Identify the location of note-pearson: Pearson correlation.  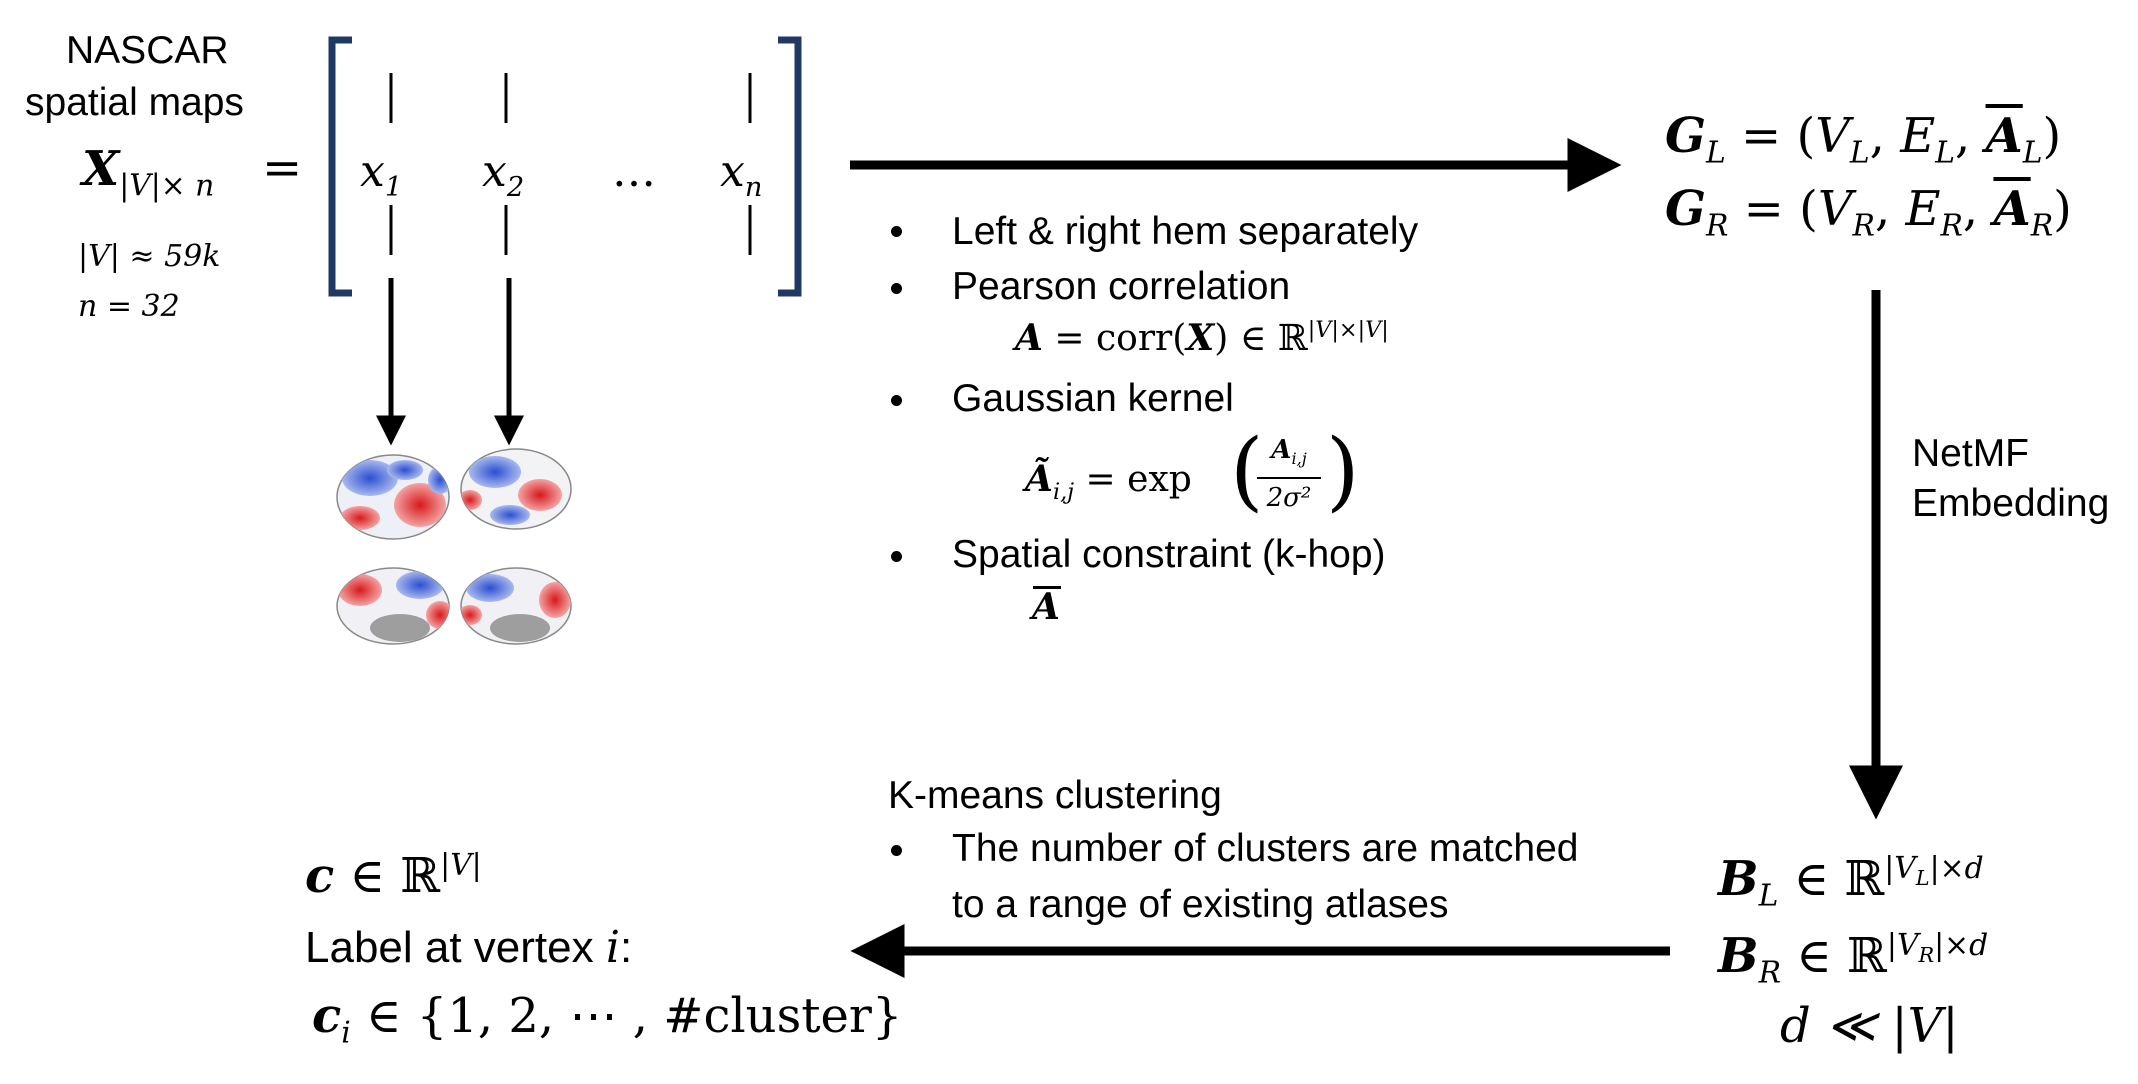
(1121, 286).